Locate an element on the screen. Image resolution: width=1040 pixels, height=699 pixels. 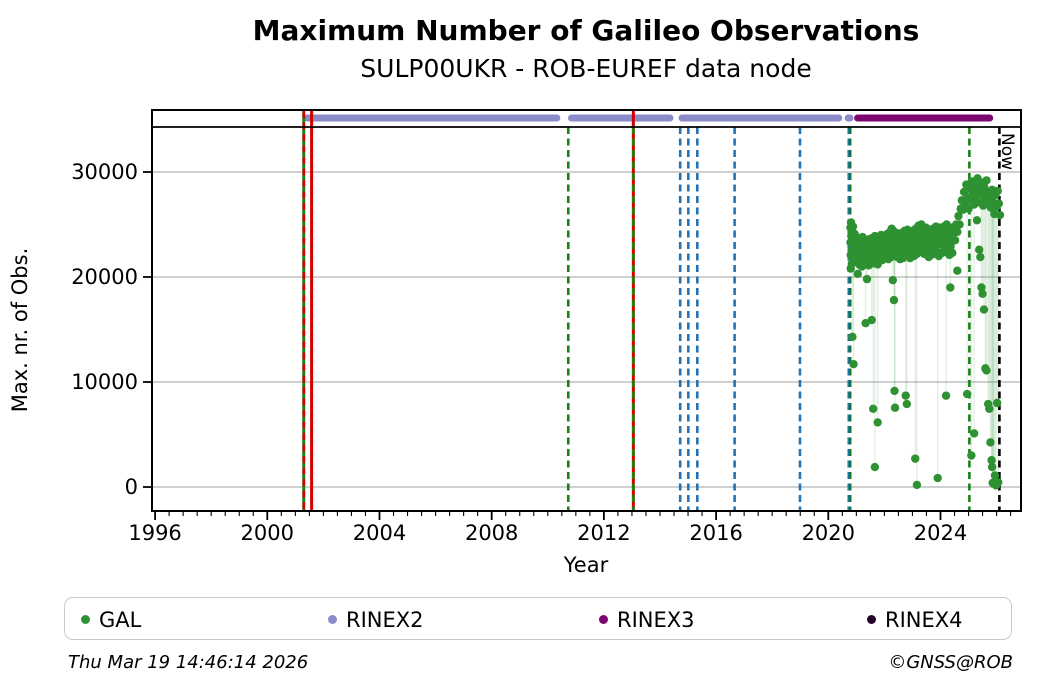
x-tick-label: 2012 is located at coordinates (603, 533).